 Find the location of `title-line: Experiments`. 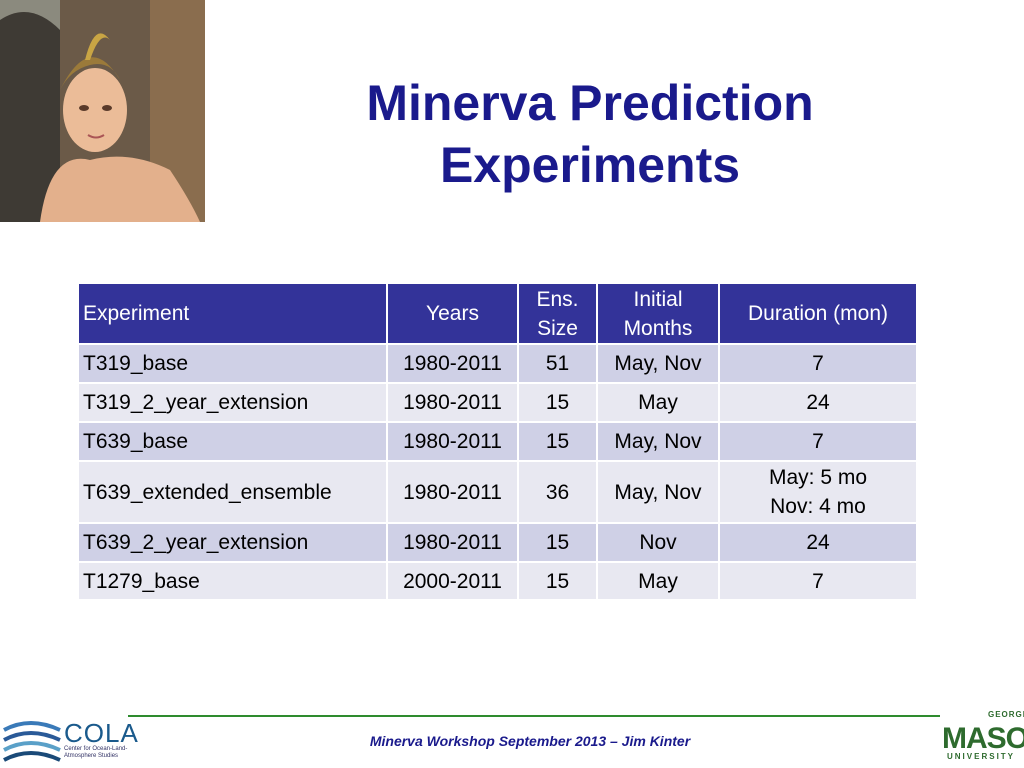

title-line: Experiments is located at coordinates (590, 165).